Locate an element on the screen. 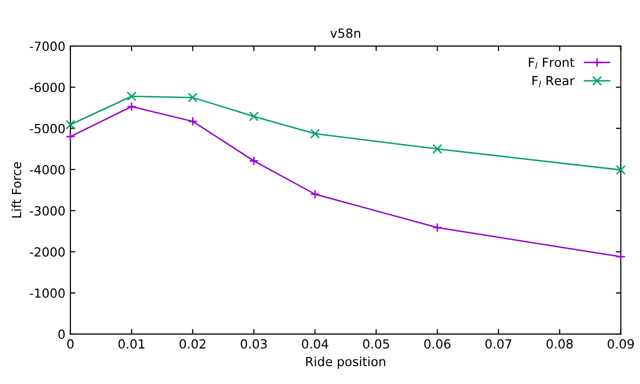 The image size is (640, 384). x-tick-label: 0.03 is located at coordinates (253, 344).